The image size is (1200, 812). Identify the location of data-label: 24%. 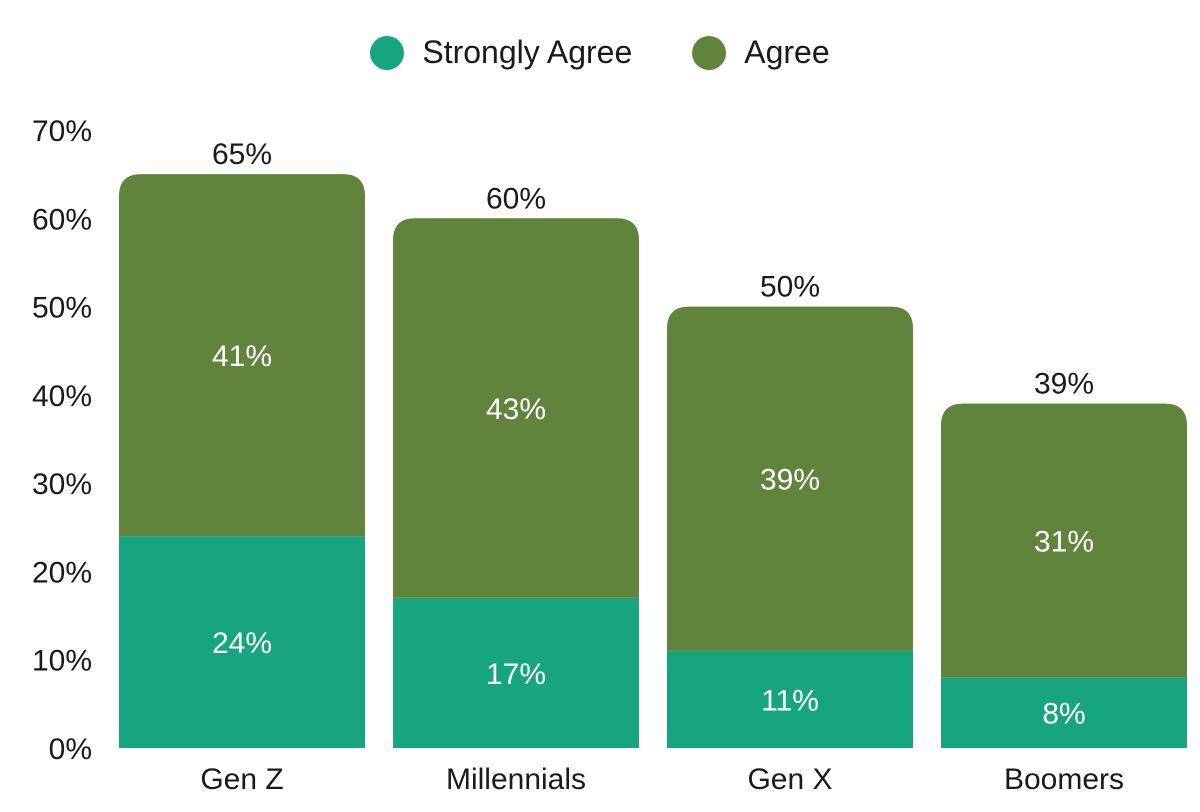
(242, 643).